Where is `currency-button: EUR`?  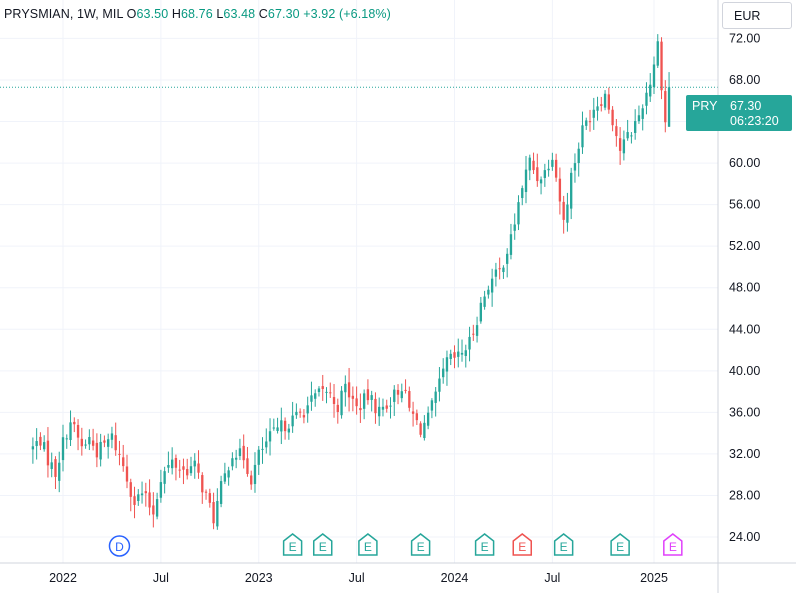 currency-button: EUR is located at coordinates (757, 15).